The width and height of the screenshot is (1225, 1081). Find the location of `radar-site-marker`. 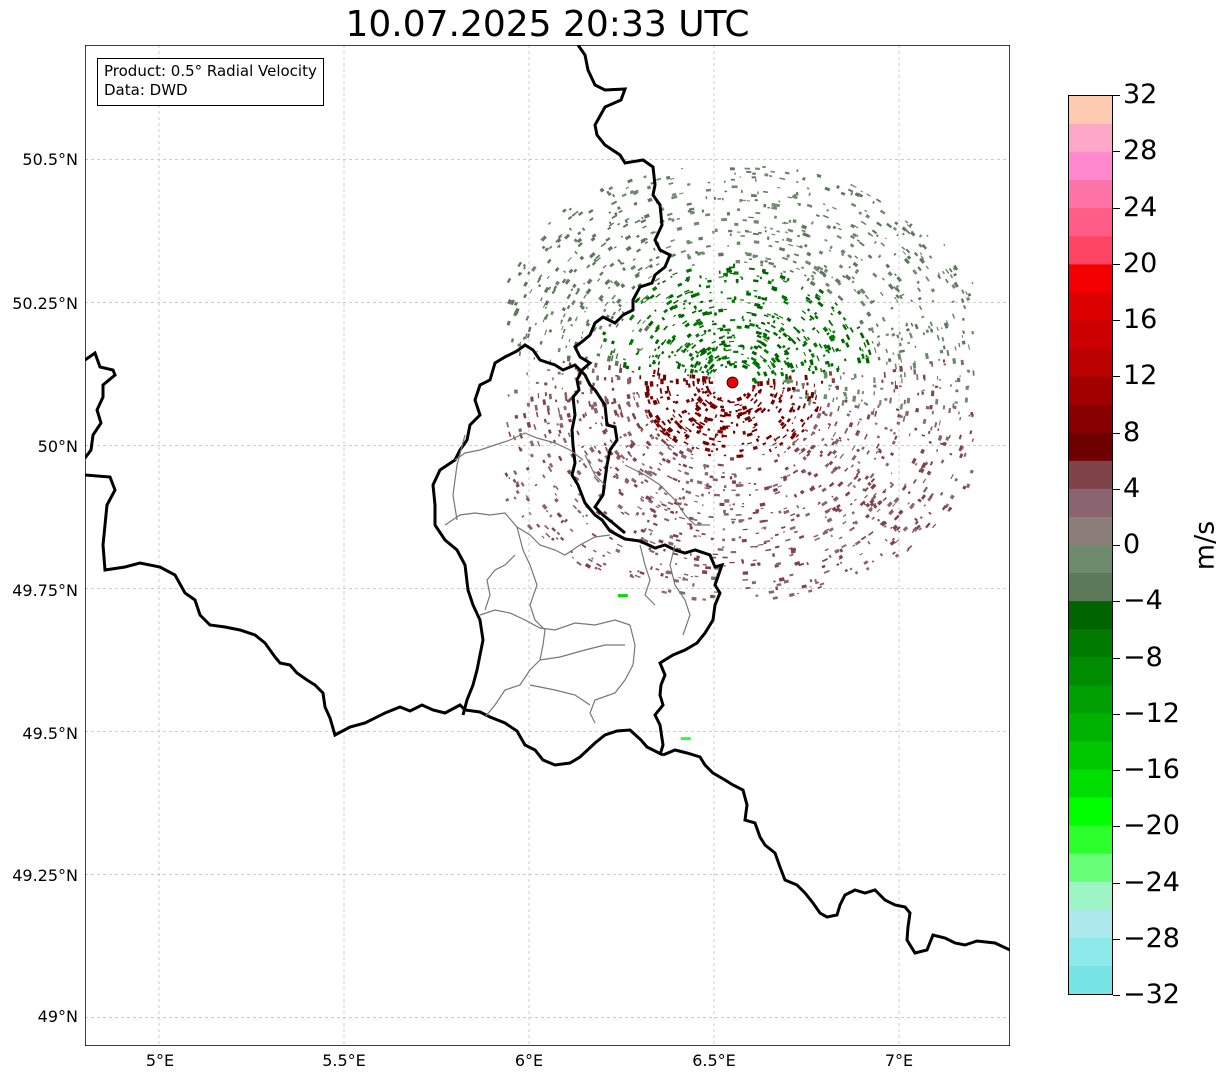

radar-site-marker is located at coordinates (732, 382).